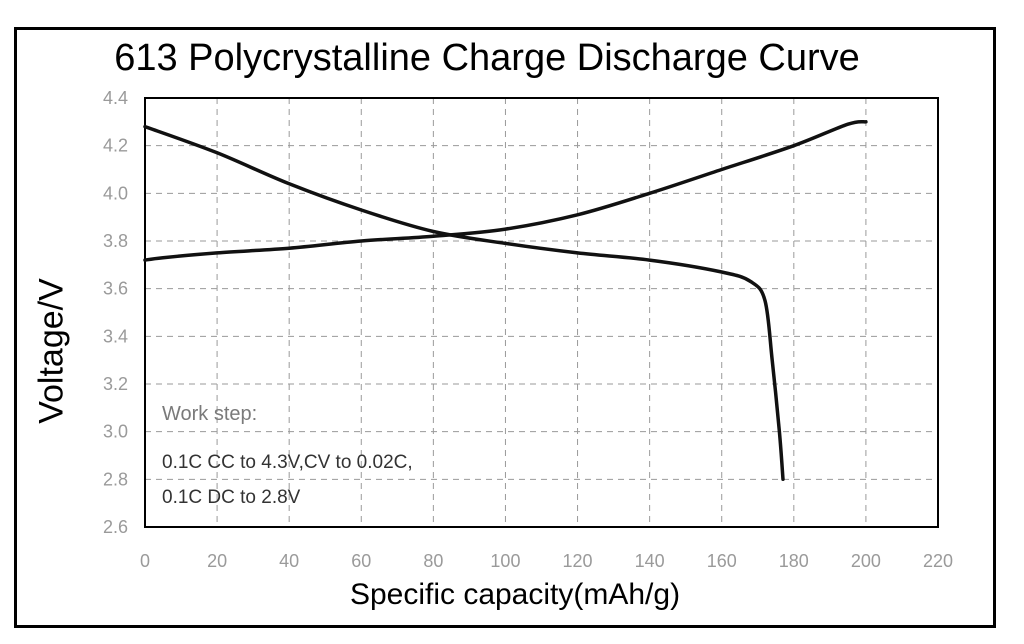  What do you see at coordinates (722, 561) in the screenshot?
I see `x-tick-label: 160` at bounding box center [722, 561].